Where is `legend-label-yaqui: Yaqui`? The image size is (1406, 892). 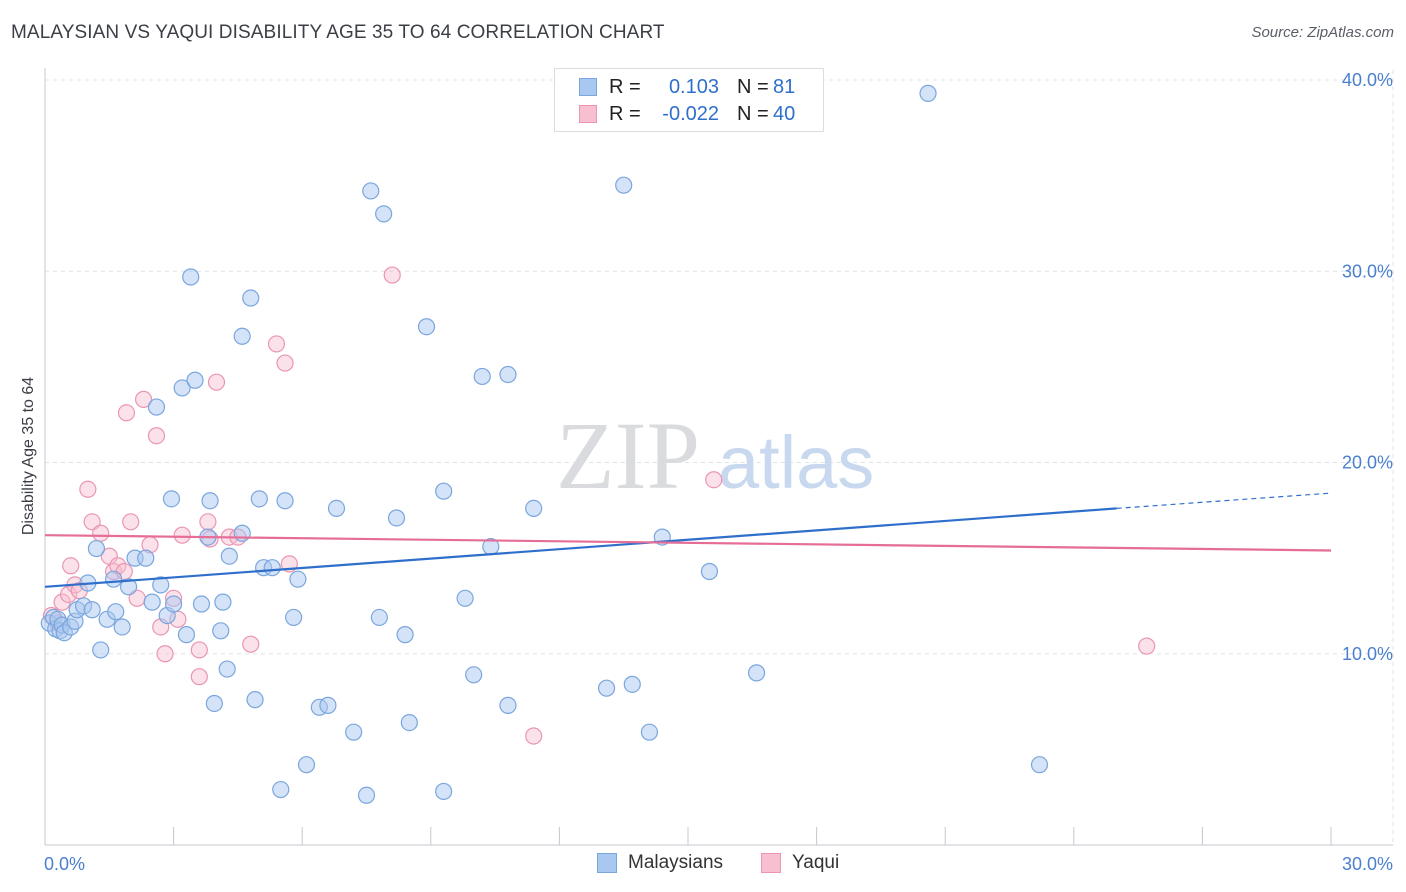 legend-label-yaqui: Yaqui is located at coordinates (816, 862).